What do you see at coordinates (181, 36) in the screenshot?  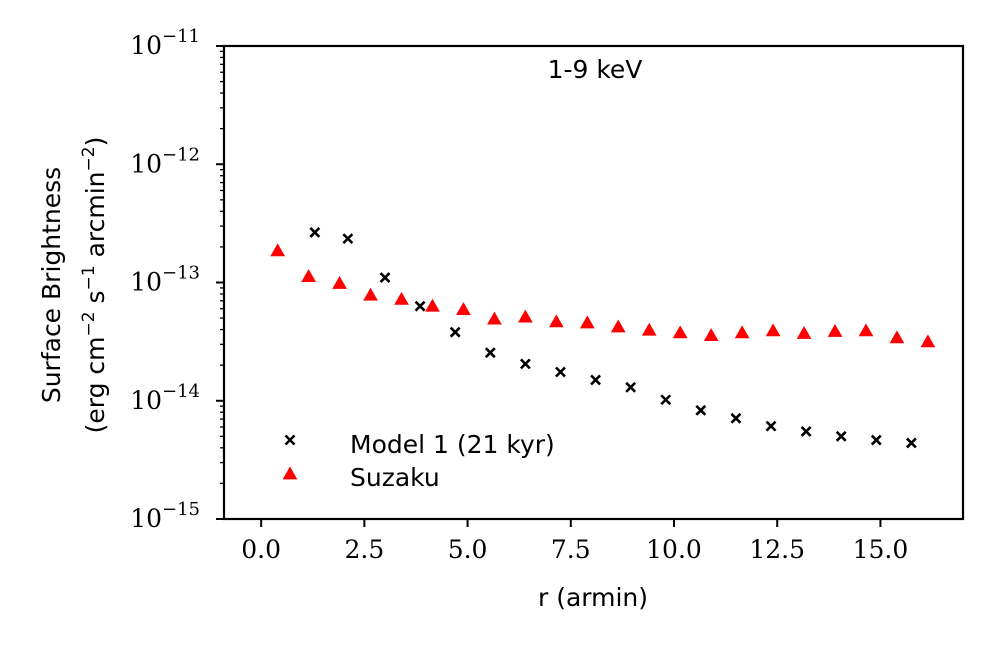 I see `y-tick-exponent: −11` at bounding box center [181, 36].